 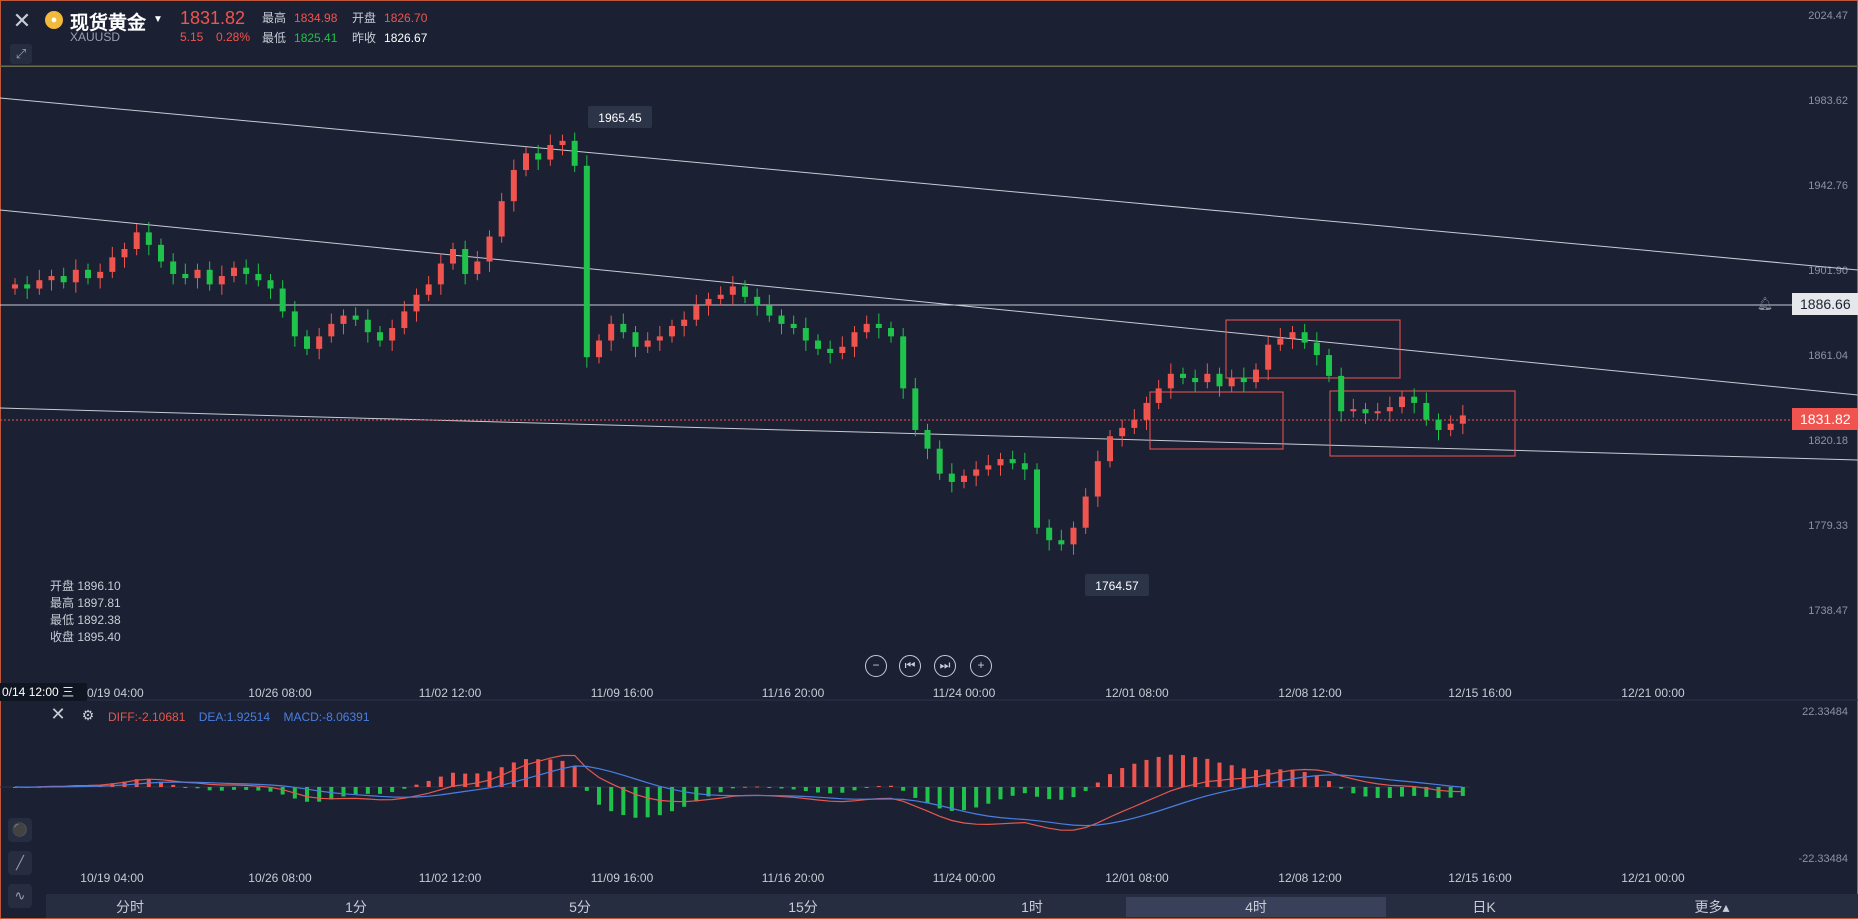 What do you see at coordinates (85, 637) in the screenshot?
I see `ohlc-close: 收盘 1895.40` at bounding box center [85, 637].